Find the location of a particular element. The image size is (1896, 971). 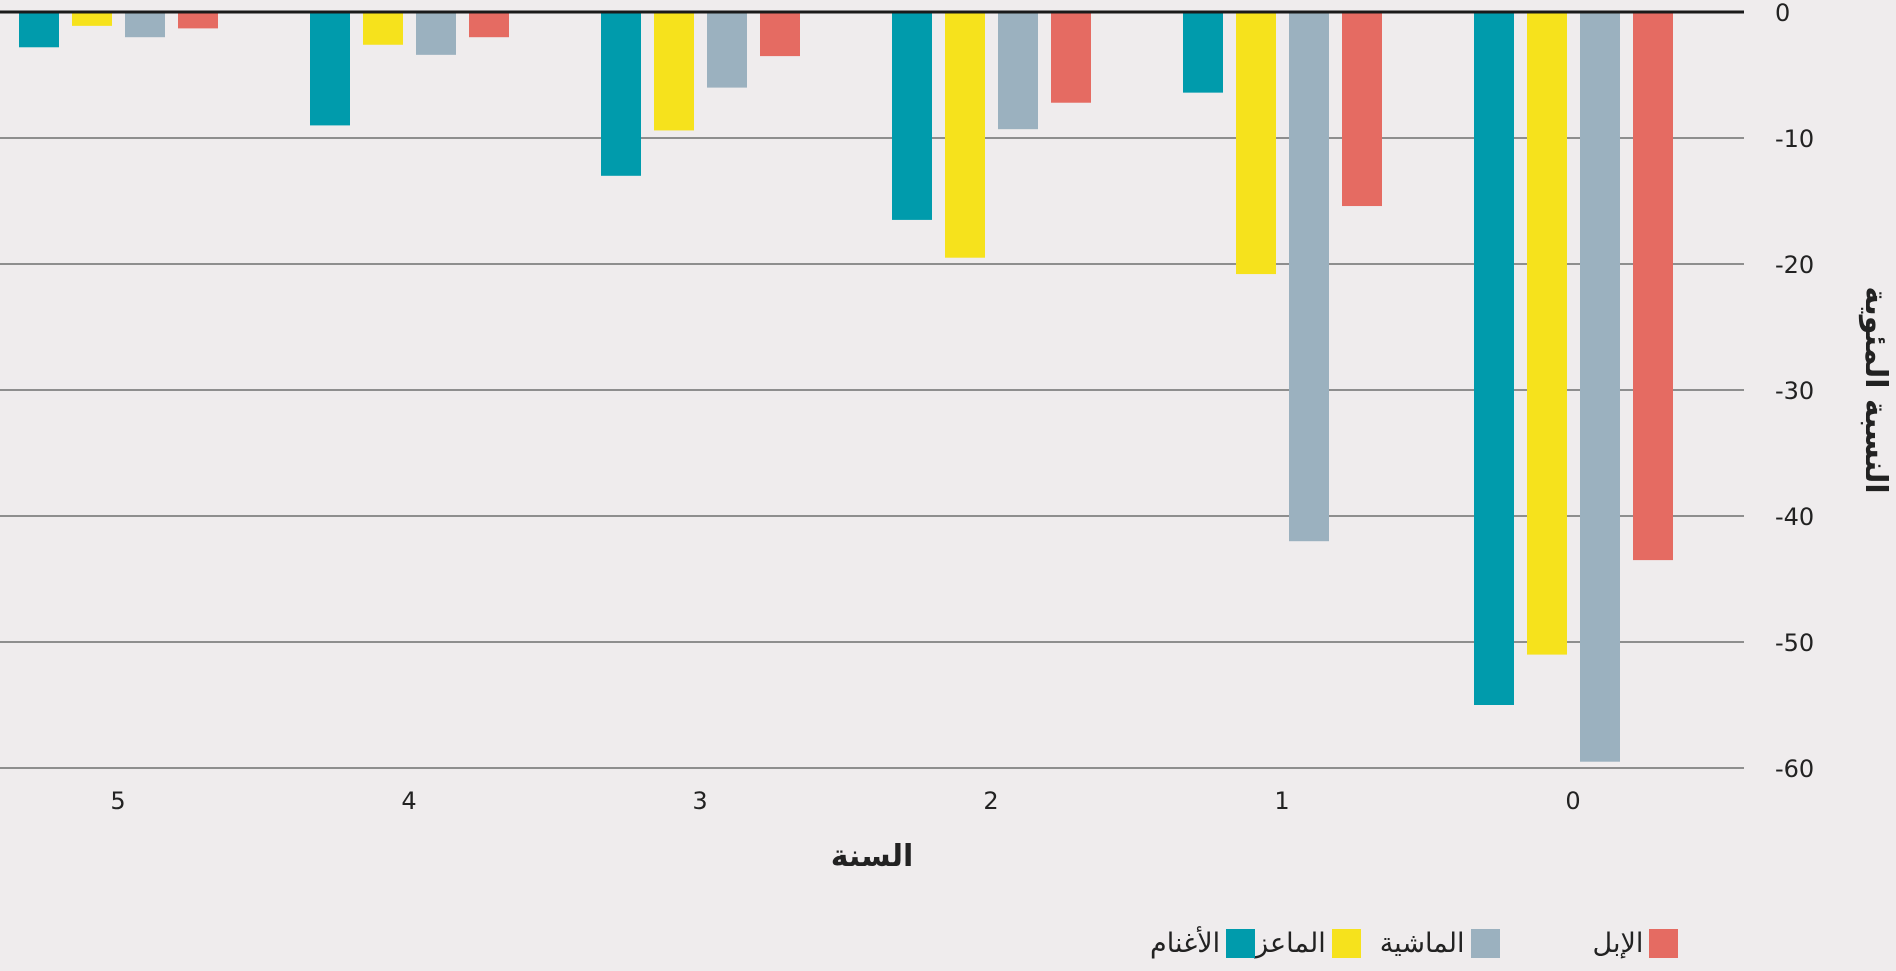

y-tick-label: -40 is located at coordinates (1794, 517).